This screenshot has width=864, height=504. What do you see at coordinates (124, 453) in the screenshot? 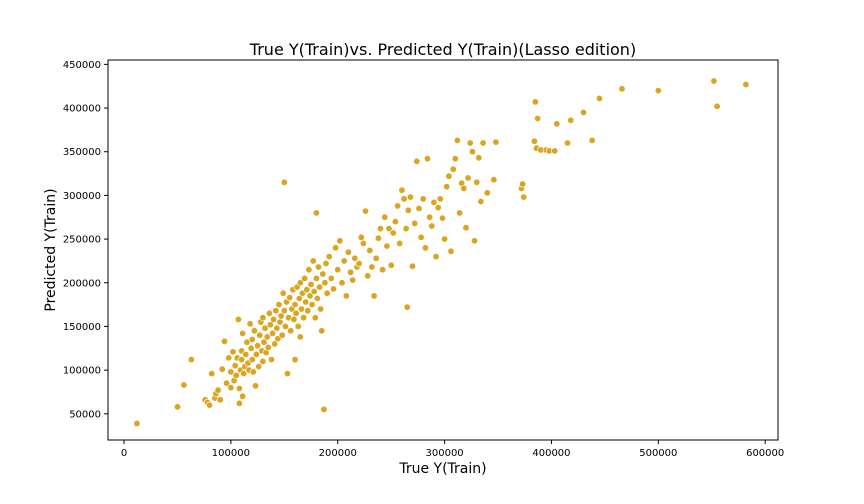
I see `x-tick-label: 0` at bounding box center [124, 453].